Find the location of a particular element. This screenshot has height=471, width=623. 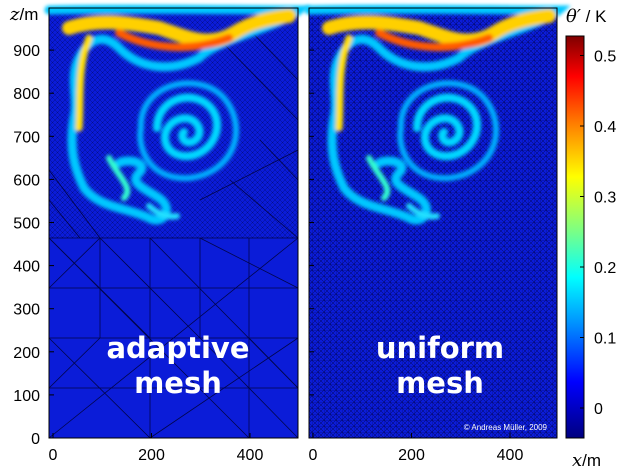

y-tick-label: 400 is located at coordinates (26, 267).